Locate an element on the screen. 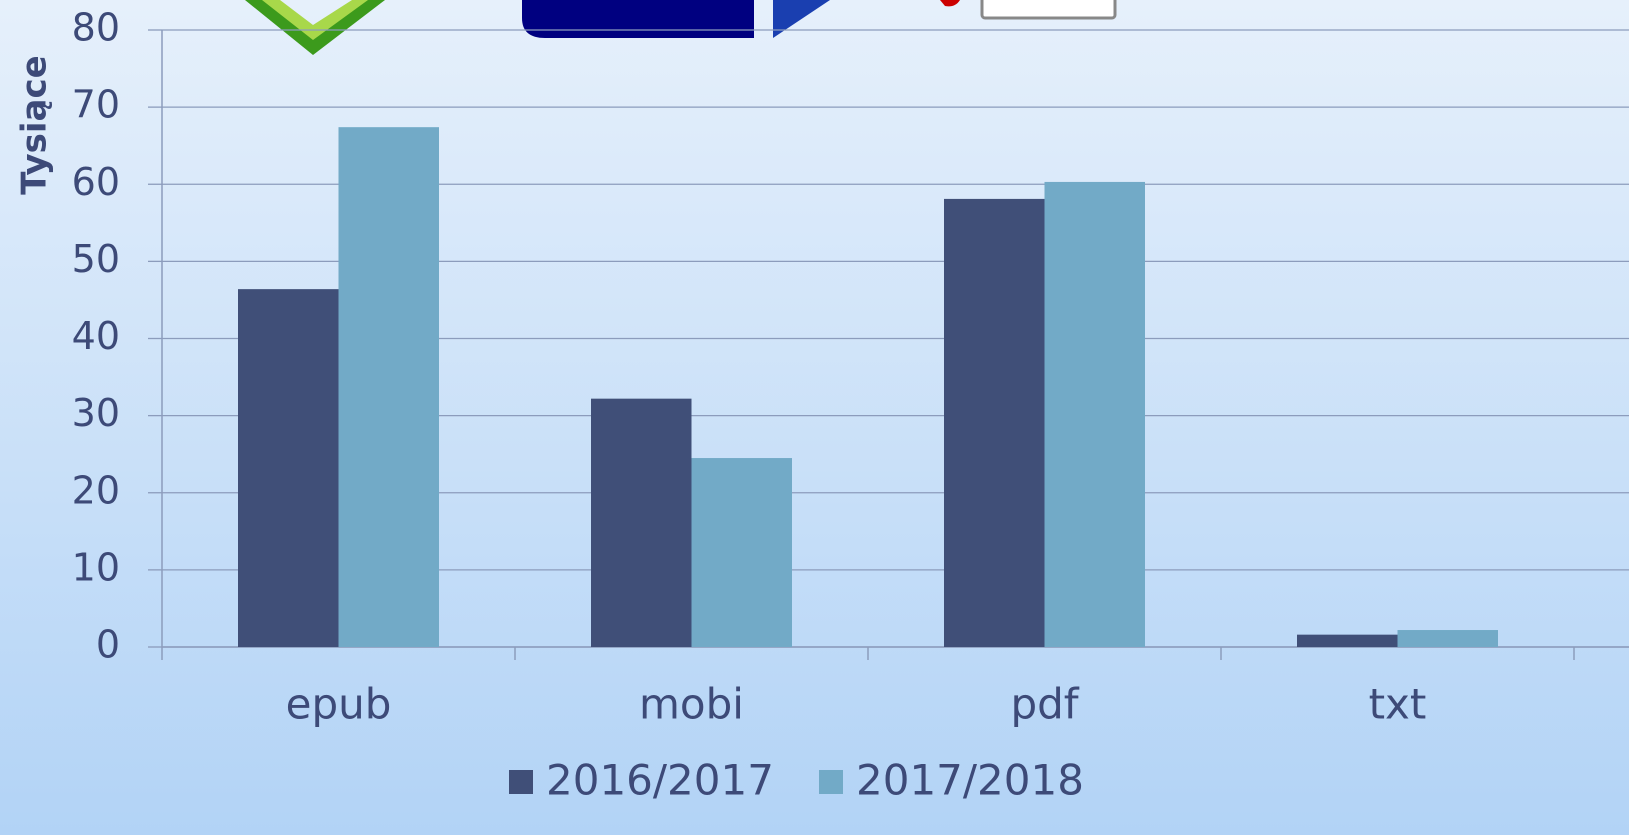 This screenshot has width=1629, height=835. x-tick-label: txt is located at coordinates (1398, 704).